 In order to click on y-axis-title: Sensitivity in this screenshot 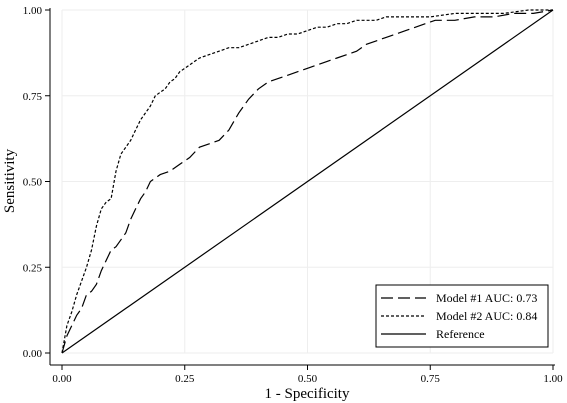, I will do `click(10, 180)`.